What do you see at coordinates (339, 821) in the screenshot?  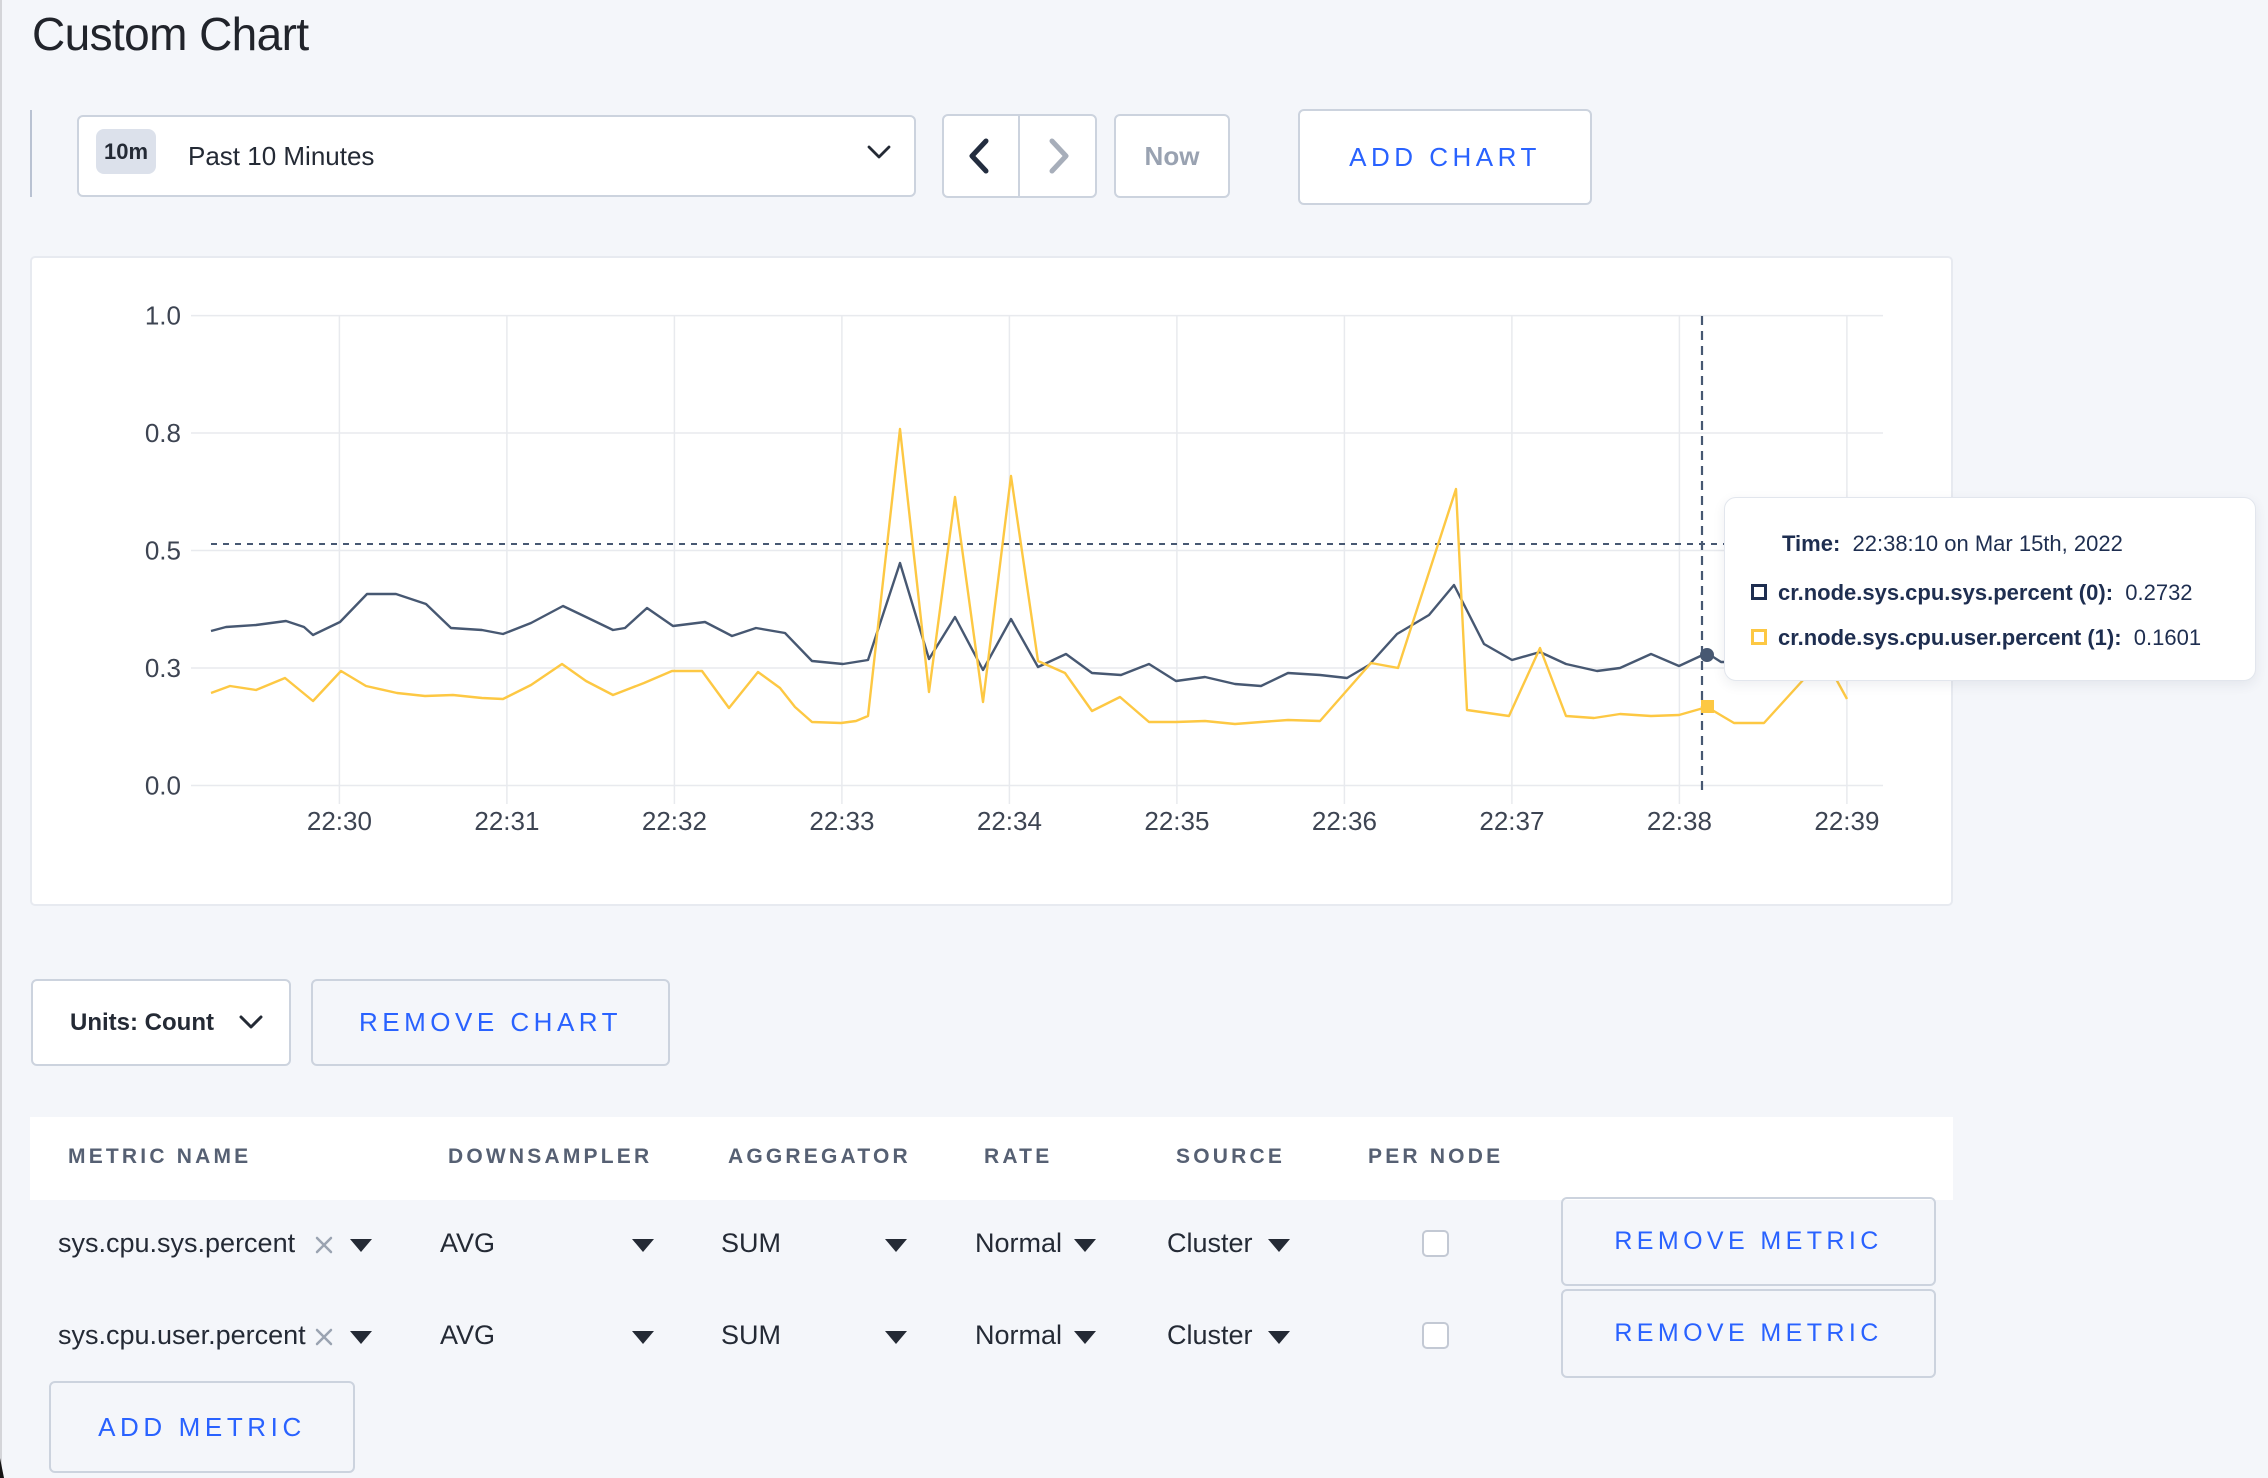 I see `svg-text: 22:30` at bounding box center [339, 821].